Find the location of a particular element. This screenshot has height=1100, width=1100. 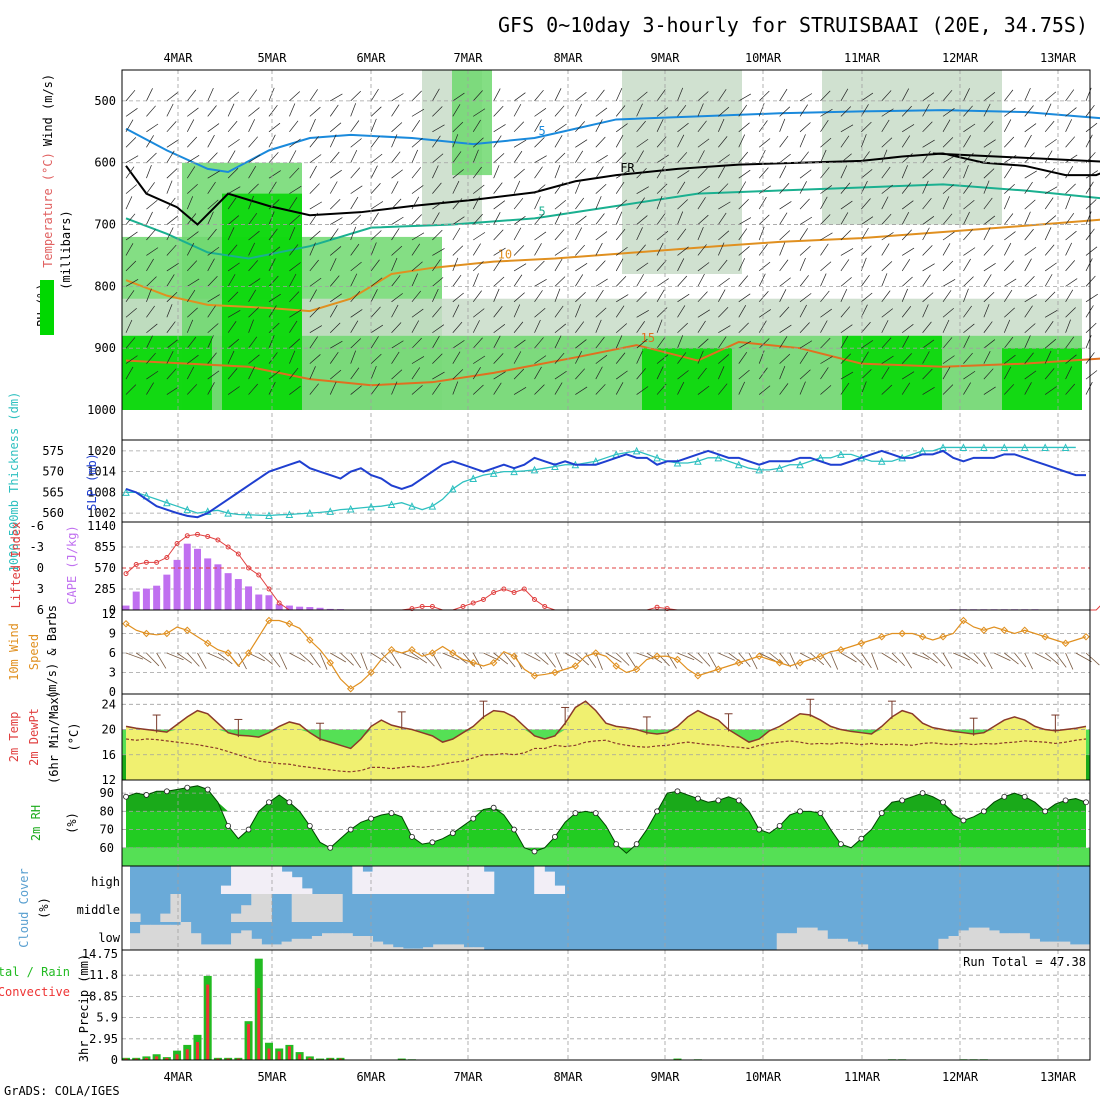

wind10m-tick: 3 is located at coordinates (112, 673).